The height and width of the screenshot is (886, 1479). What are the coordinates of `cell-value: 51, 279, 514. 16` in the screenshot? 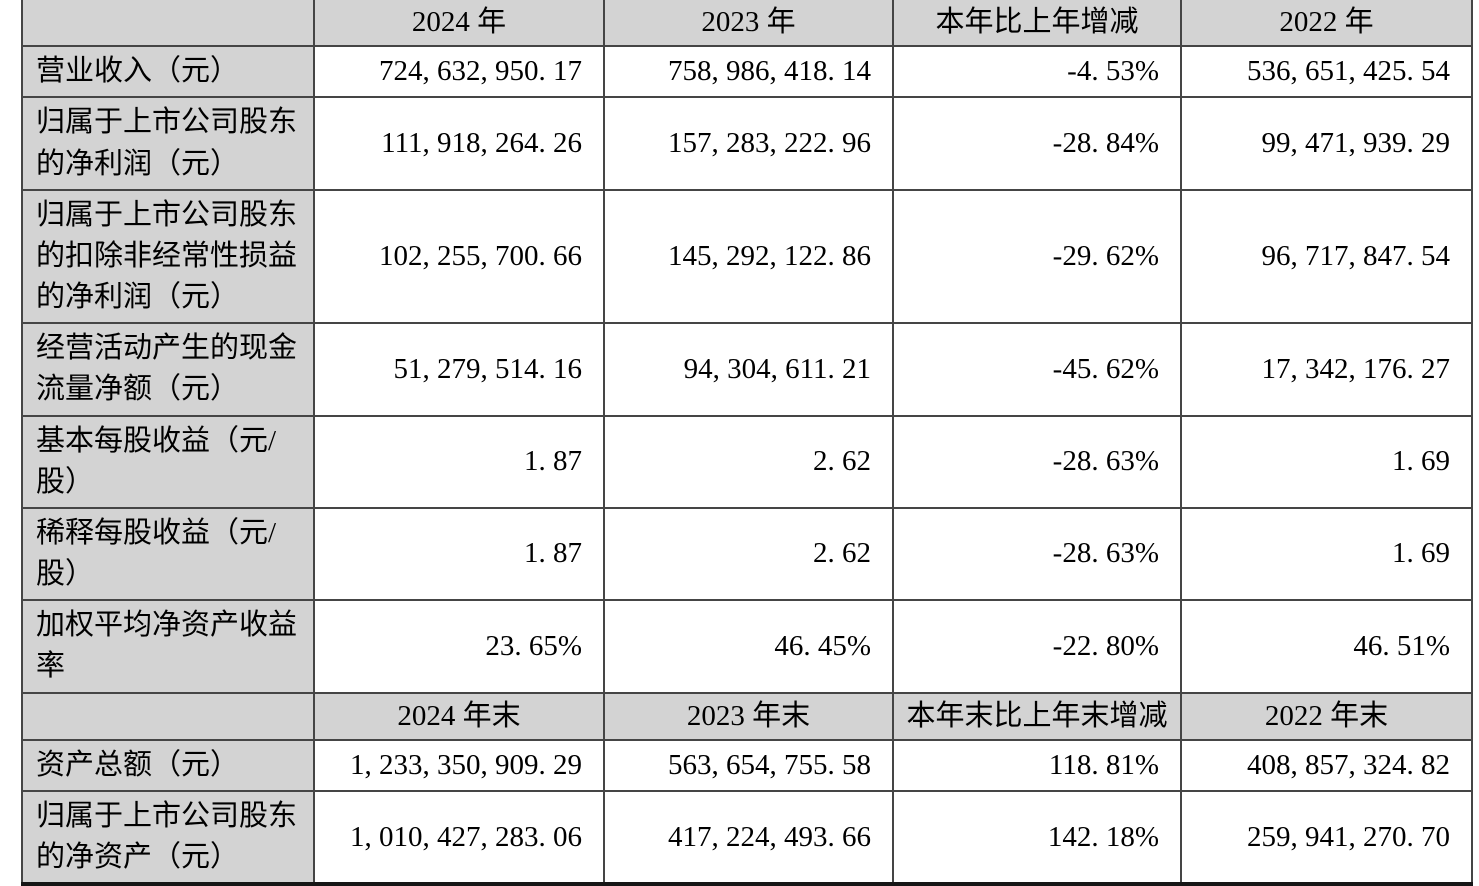 It's located at (459, 369).